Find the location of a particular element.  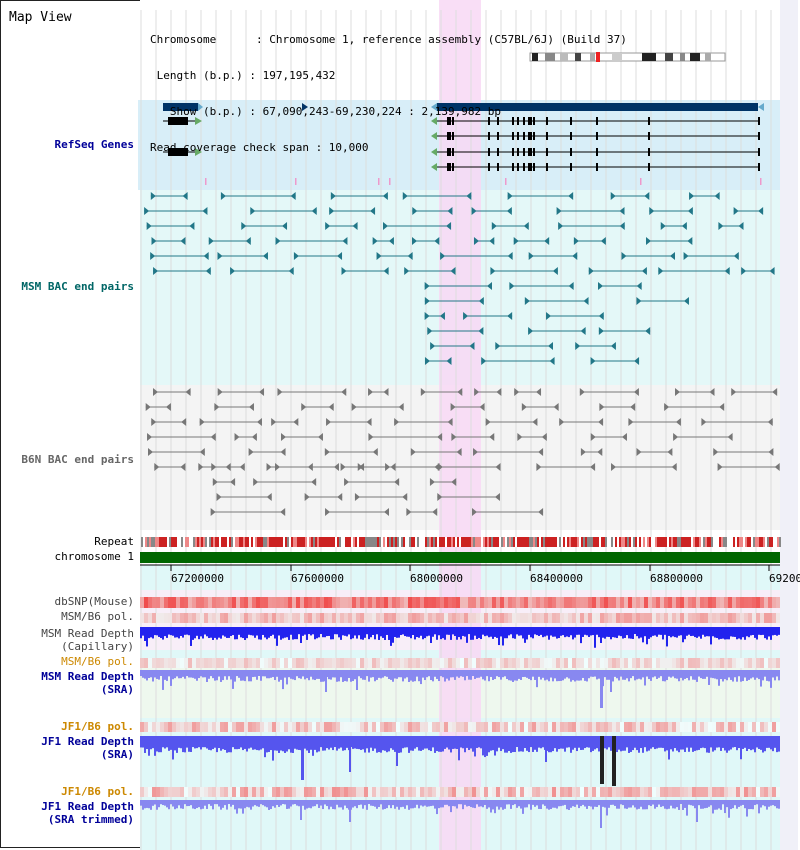

repeat-track is located at coordinates (461, 542).